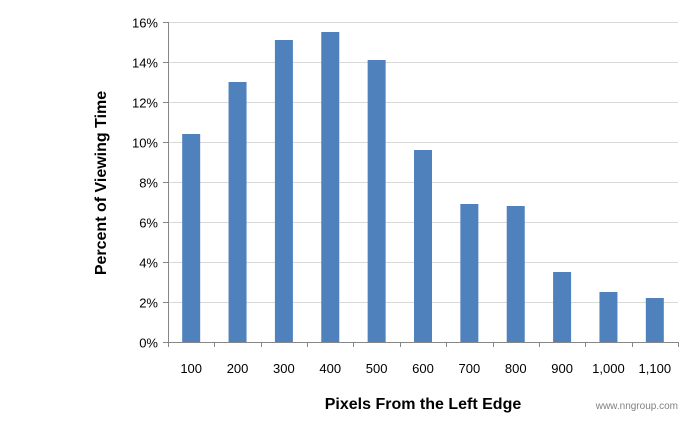 This screenshot has height=433, width=684. I want to click on x-tick-label: 500, so click(377, 368).